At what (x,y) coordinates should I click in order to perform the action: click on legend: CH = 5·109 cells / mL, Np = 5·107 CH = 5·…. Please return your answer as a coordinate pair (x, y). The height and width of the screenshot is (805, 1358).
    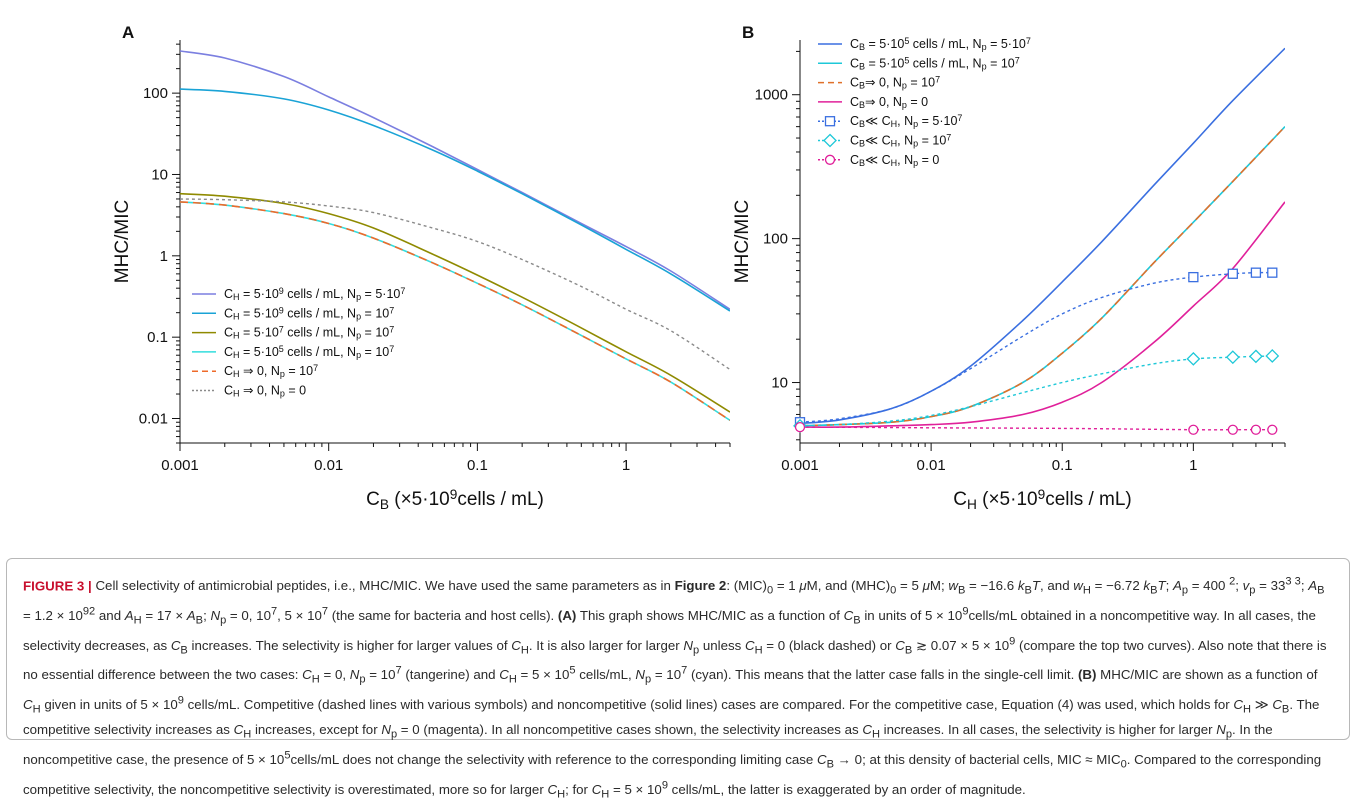
    Looking at the image, I should click on (298, 342).